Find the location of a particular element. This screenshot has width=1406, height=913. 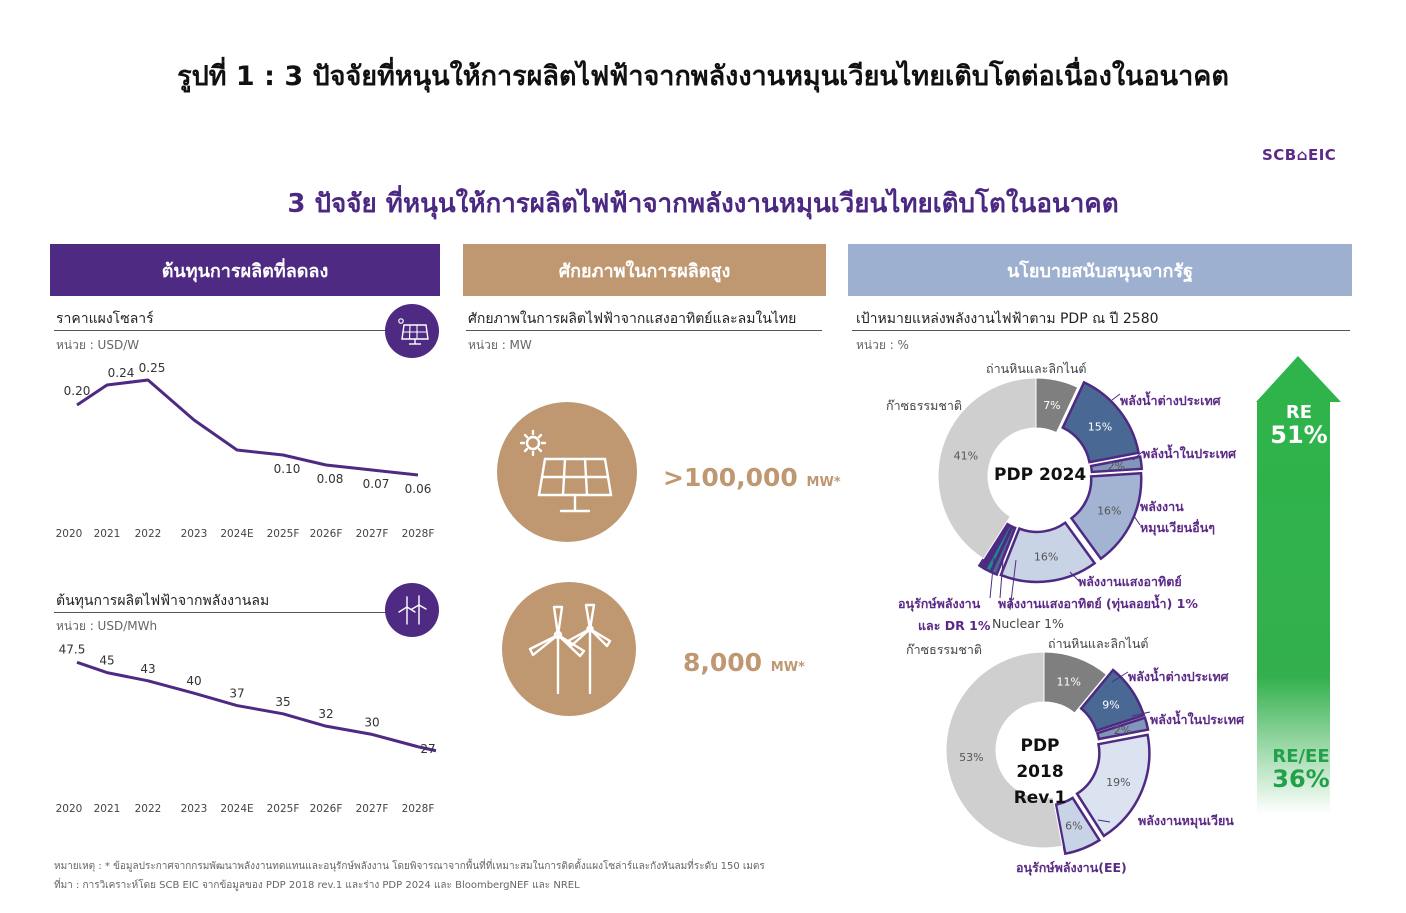

pdp2024-label-coal: ถ่านหินและลิกไนต์ is located at coordinates (1036, 368).